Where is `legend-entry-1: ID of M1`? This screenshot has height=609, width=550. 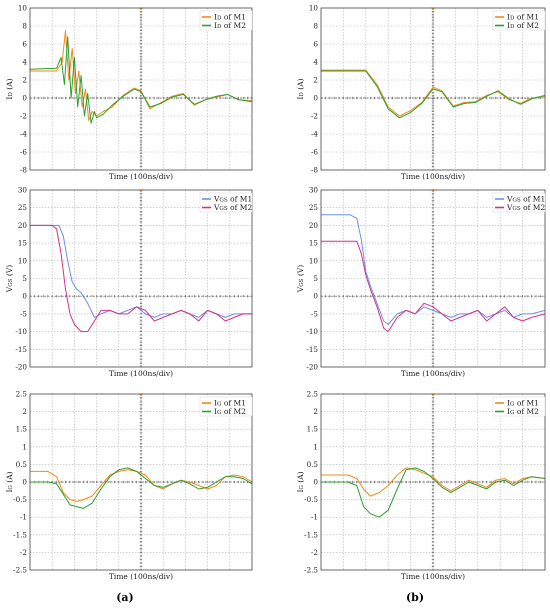
legend-entry-1: ID of M1 is located at coordinates (523, 17).